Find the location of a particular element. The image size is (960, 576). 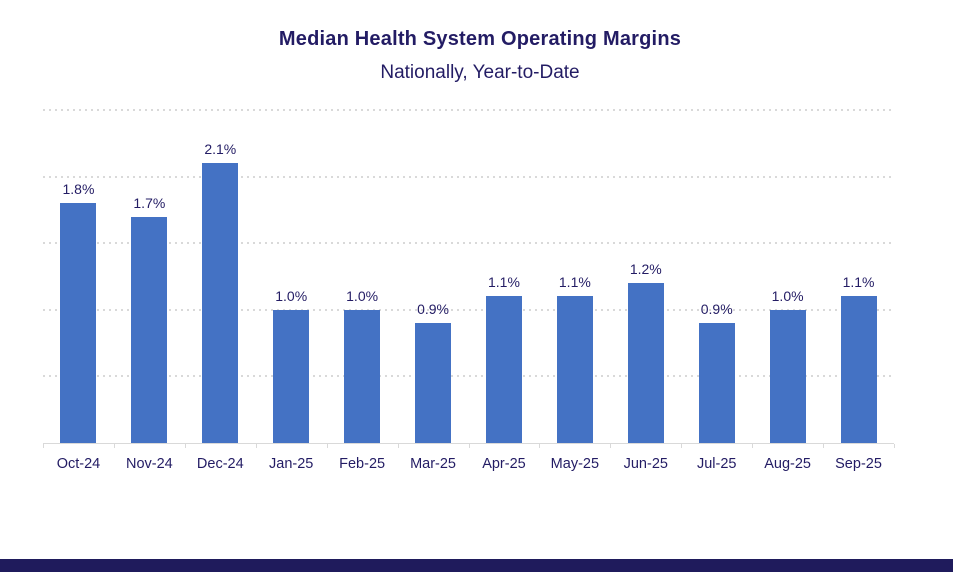

bar-value-label: 1.2% is located at coordinates (645, 269).